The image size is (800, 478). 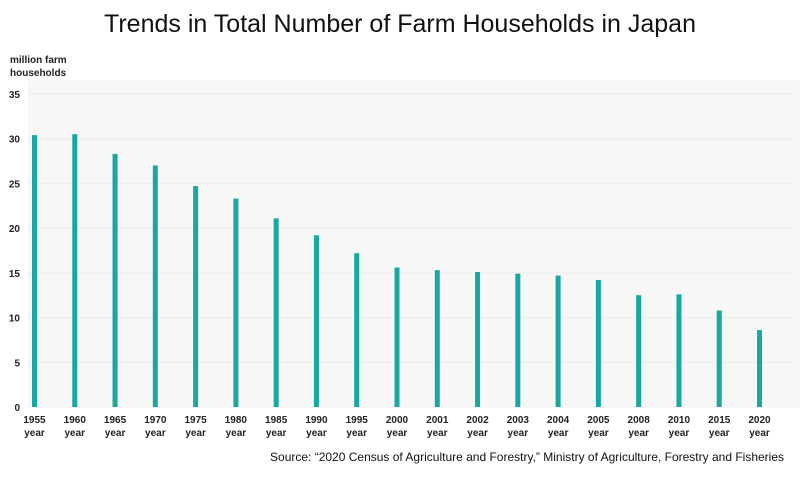 What do you see at coordinates (15, 184) in the screenshot?
I see `y-tick-label: 25` at bounding box center [15, 184].